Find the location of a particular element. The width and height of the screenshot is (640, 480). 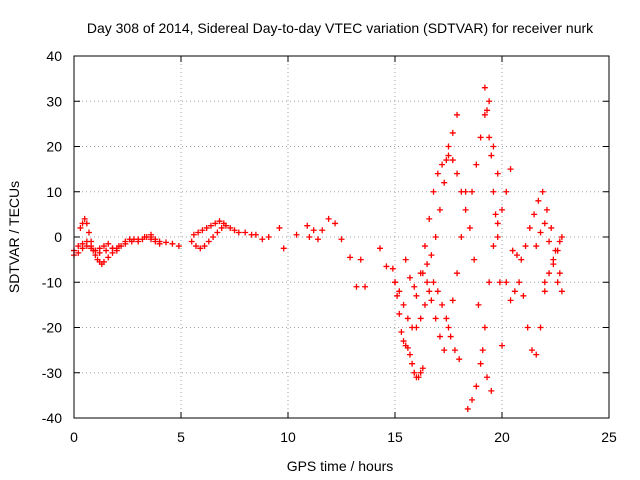

series-late-b is located at coordinates (536, 232).